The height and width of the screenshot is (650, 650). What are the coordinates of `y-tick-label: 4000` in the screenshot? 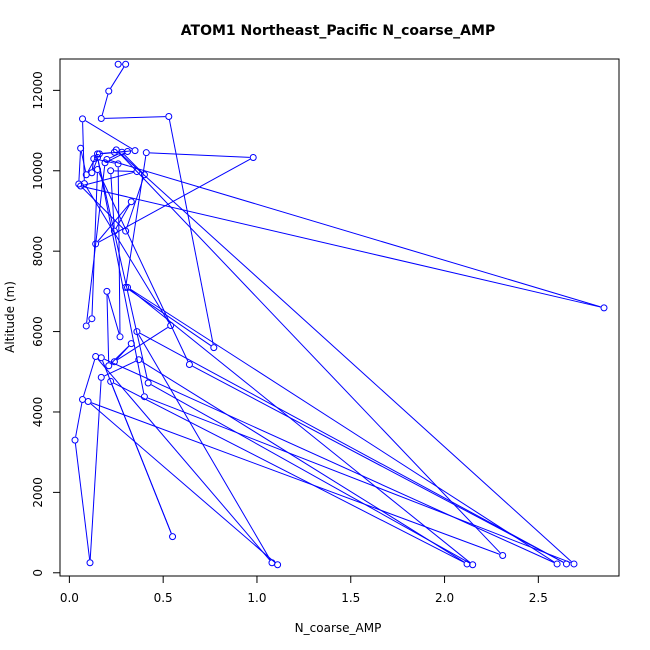 It's located at (38, 412).